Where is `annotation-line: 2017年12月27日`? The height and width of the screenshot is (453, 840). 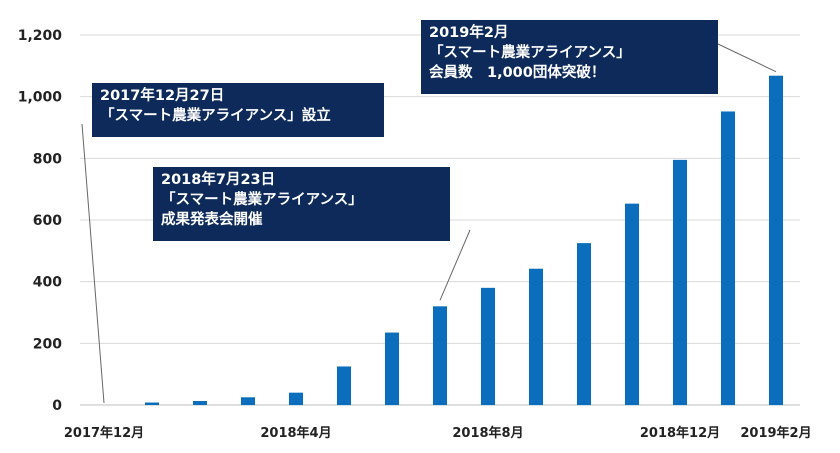
annotation-line: 2017年12月27日 is located at coordinates (162, 96).